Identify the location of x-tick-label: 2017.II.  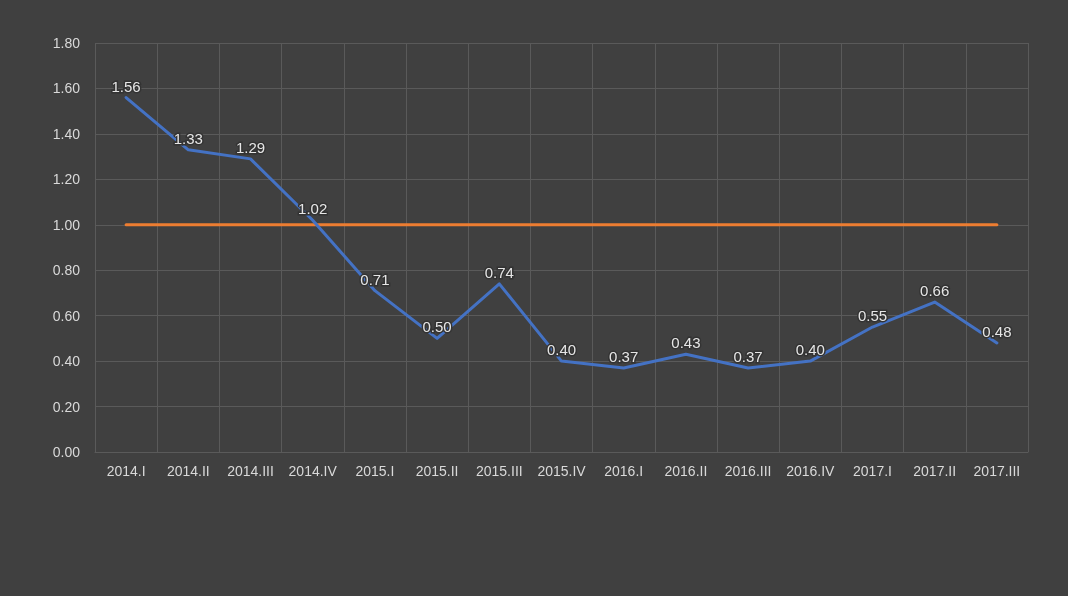
(935, 471).